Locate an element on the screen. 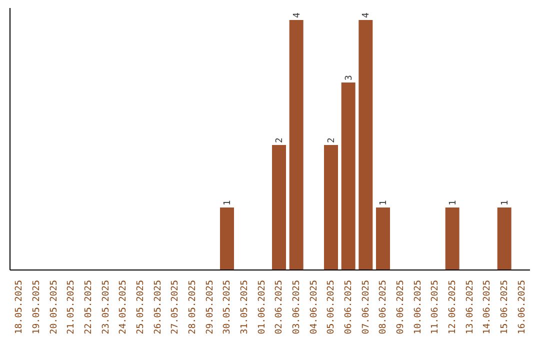 The height and width of the screenshot is (340, 540). x-tick-label: 09.06.2025 is located at coordinates (401, 307).